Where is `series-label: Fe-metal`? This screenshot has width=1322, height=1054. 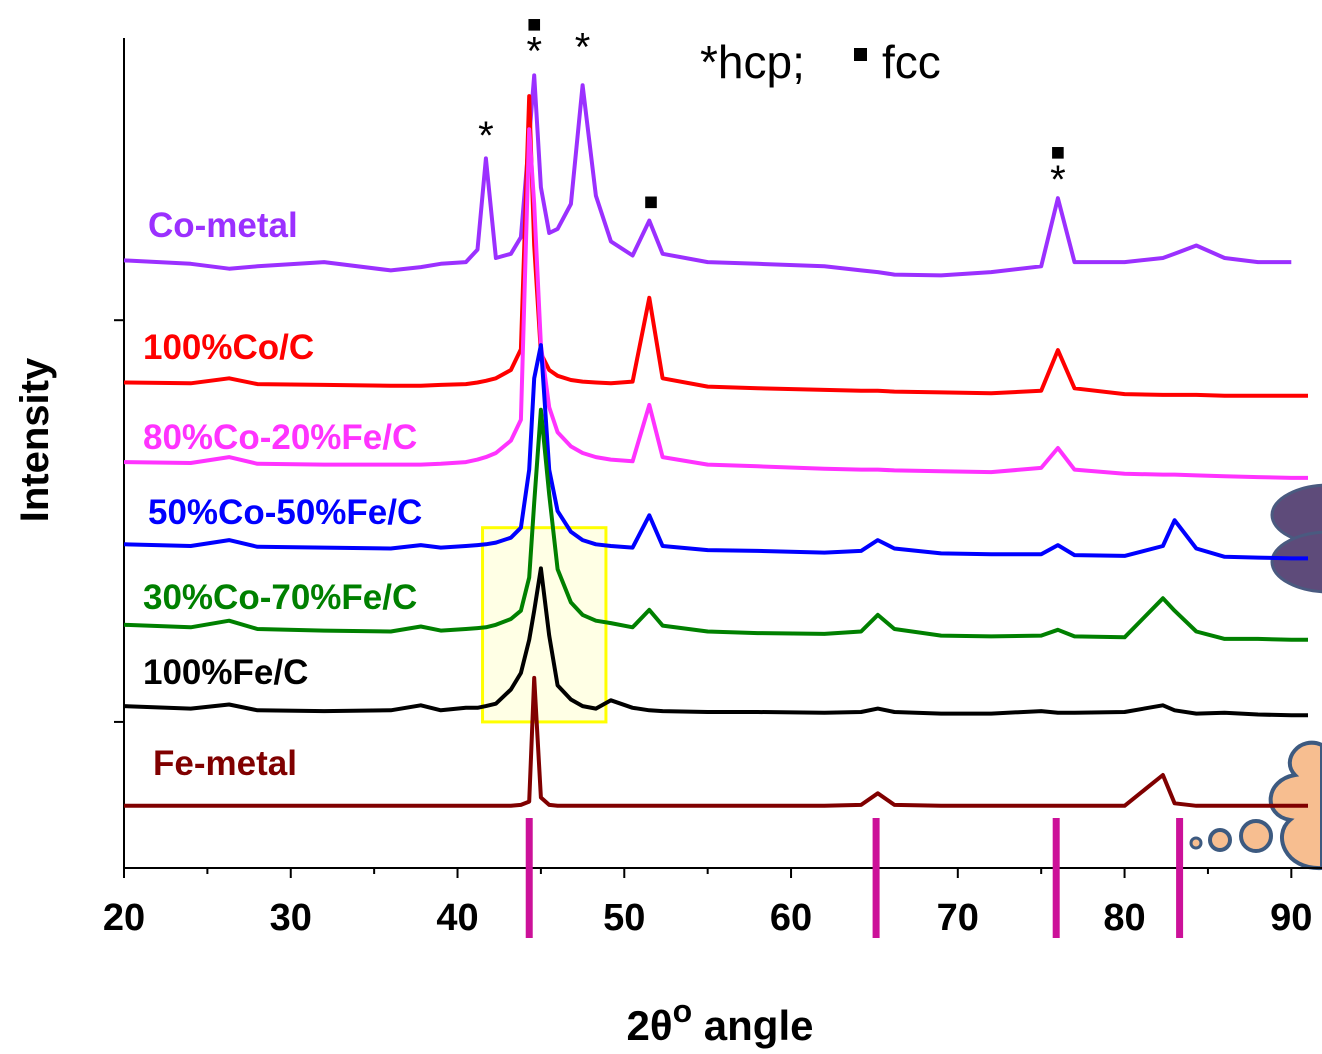
series-label: Fe-metal is located at coordinates (225, 763).